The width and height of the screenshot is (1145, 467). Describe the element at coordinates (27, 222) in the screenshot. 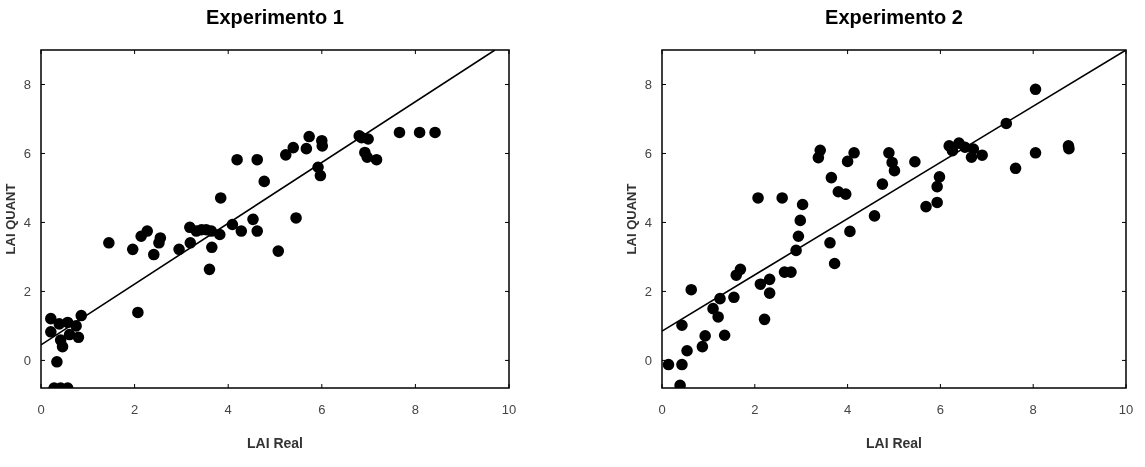

I see `y-tick-label: 4` at that location.